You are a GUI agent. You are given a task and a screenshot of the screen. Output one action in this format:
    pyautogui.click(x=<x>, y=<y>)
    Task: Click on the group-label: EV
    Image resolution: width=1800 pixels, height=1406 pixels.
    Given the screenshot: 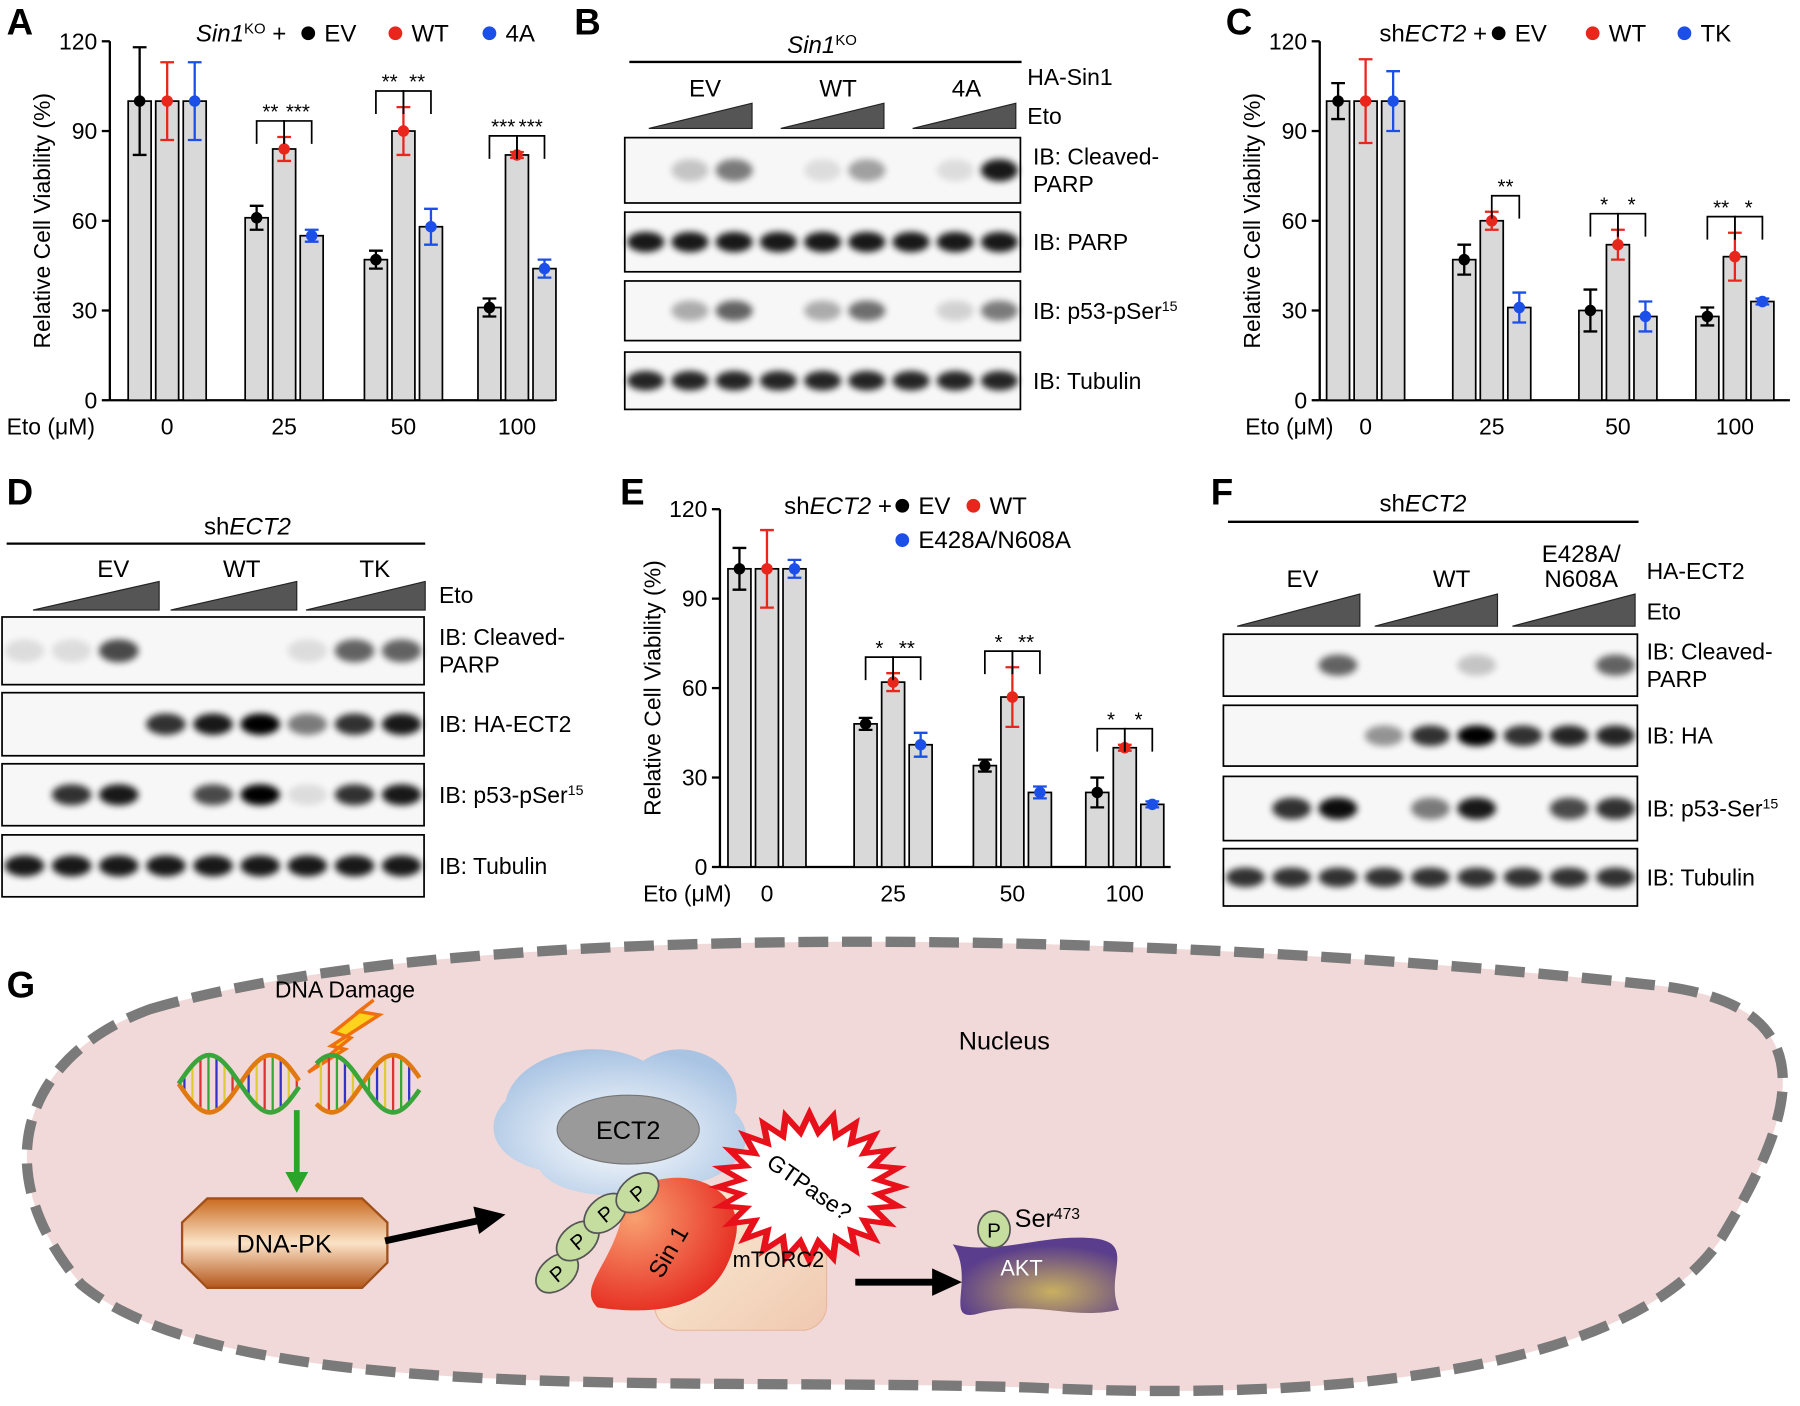 What is the action you would take?
    pyautogui.click(x=113, y=569)
    